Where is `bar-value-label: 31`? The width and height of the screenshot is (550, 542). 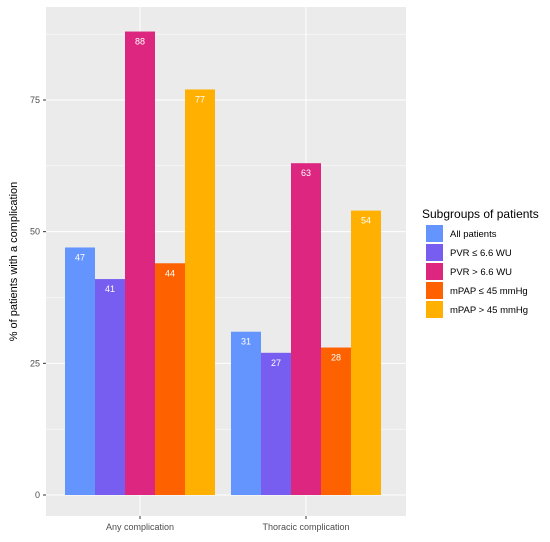
bar-value-label: 31 is located at coordinates (246, 342).